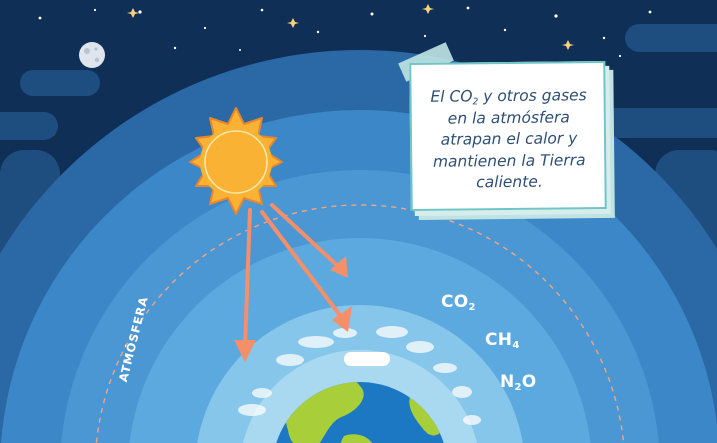 The width and height of the screenshot is (717, 443). I want to click on note-line-1-end: y otros gases, so click(532, 96).